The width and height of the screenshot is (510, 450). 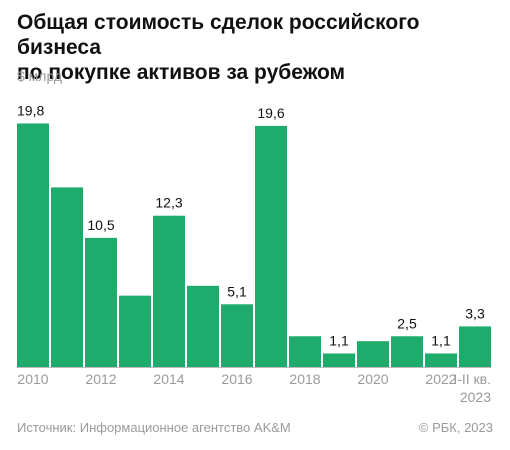 What do you see at coordinates (475, 397) in the screenshot?
I see `x-tick-label: 2023` at bounding box center [475, 397].